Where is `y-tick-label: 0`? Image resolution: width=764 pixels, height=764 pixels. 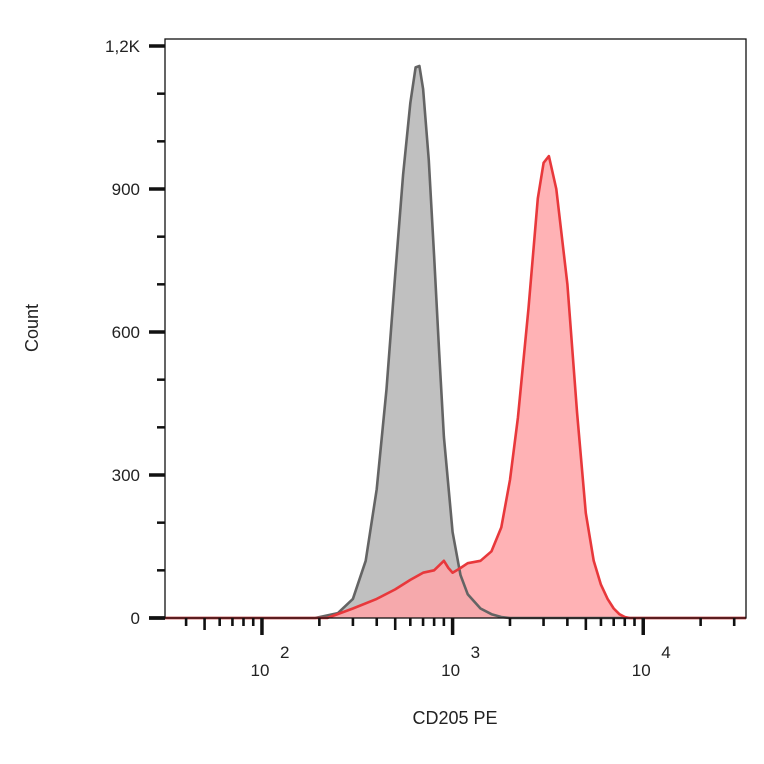 y-tick-label: 0 is located at coordinates (135, 618).